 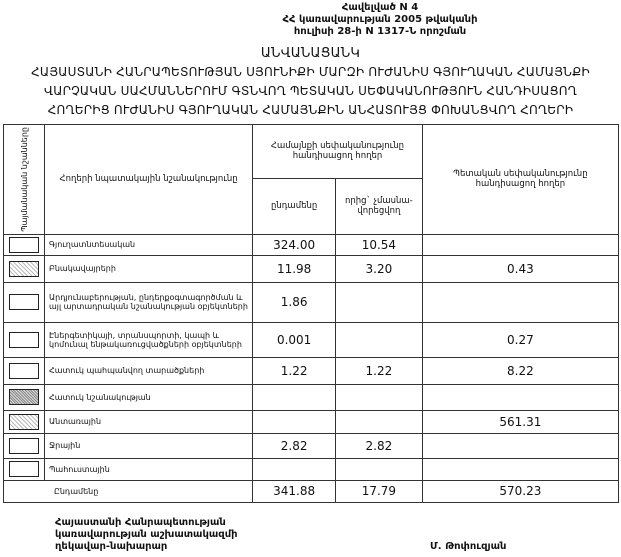 What do you see at coordinates (379, 206) in the screenshot?
I see `header-non-privatized: որից` չմասնա-վորեցվող` at bounding box center [379, 206].